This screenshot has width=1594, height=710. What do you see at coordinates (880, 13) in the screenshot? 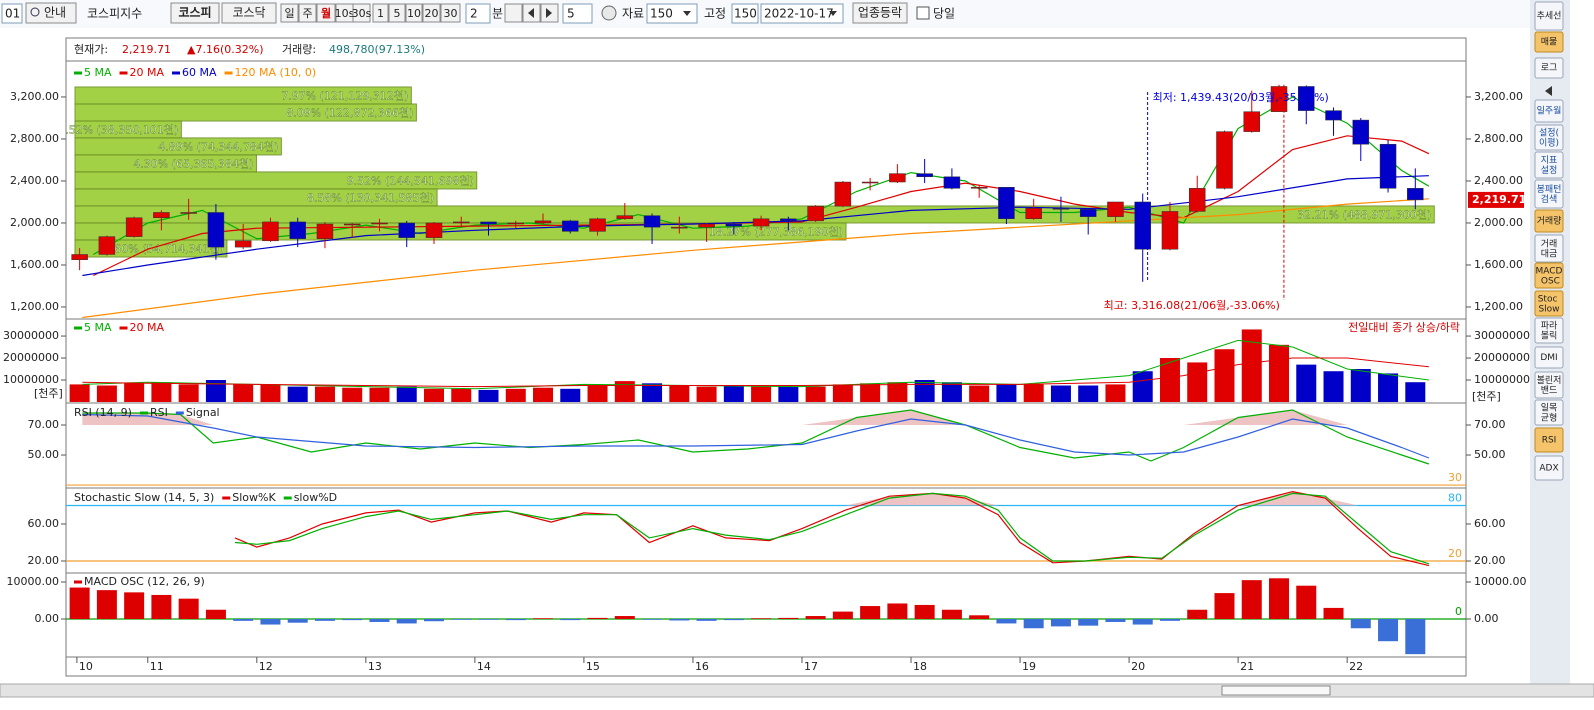
I see `sector-button` at bounding box center [880, 13].